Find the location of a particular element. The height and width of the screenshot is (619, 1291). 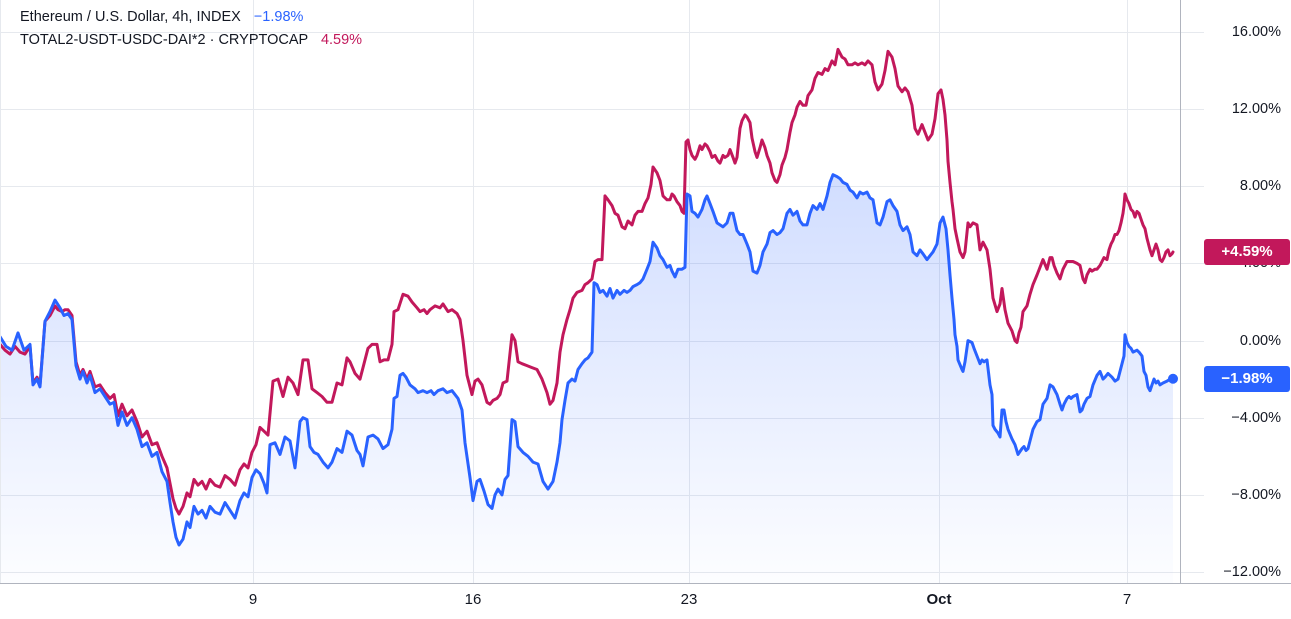

price-badge-eth: −1.98% is located at coordinates (1247, 378).